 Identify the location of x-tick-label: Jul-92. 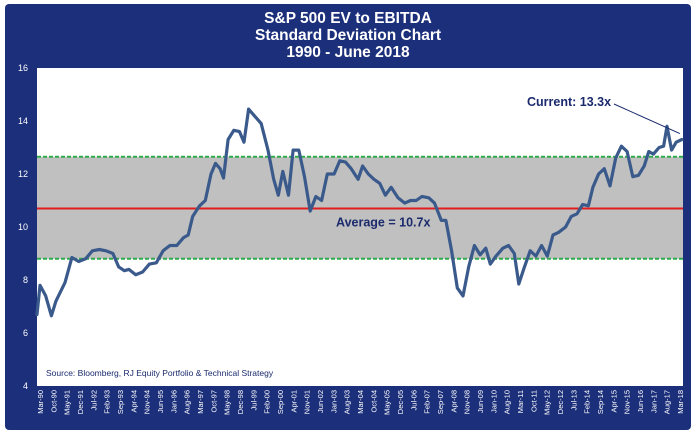
(93, 400).